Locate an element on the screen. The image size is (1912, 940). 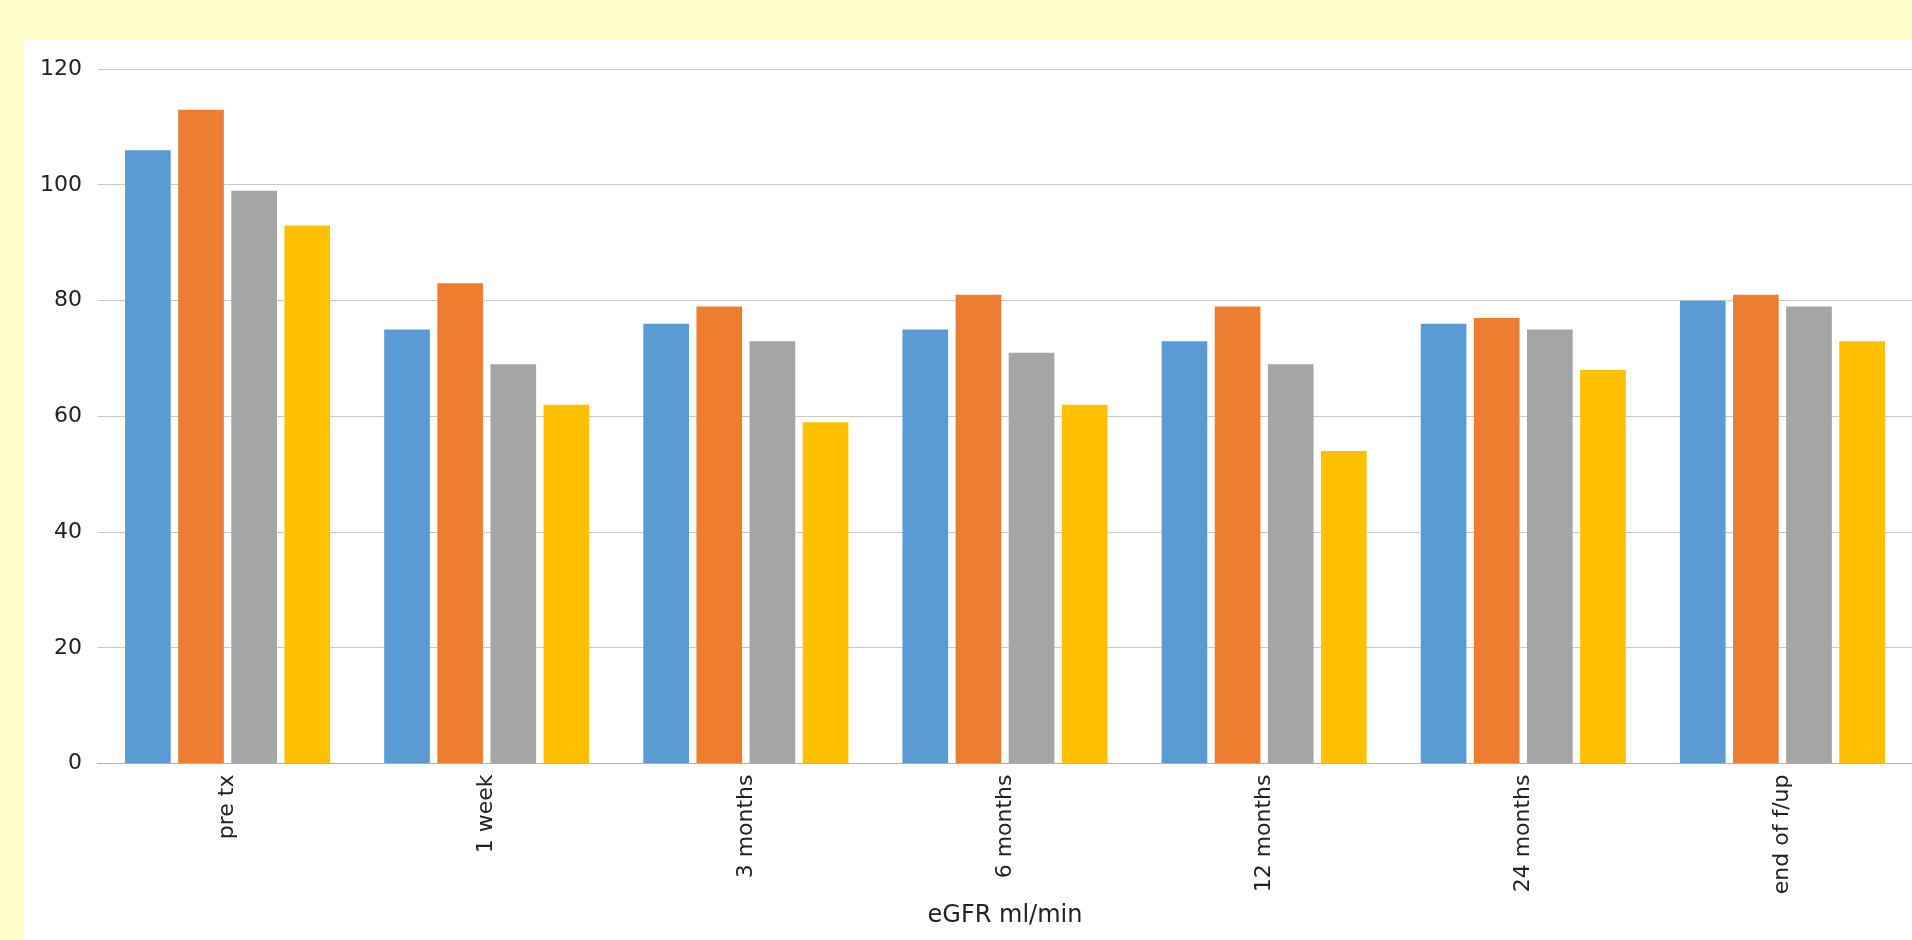
x-tick-label: pre tx is located at coordinates (226, 807).